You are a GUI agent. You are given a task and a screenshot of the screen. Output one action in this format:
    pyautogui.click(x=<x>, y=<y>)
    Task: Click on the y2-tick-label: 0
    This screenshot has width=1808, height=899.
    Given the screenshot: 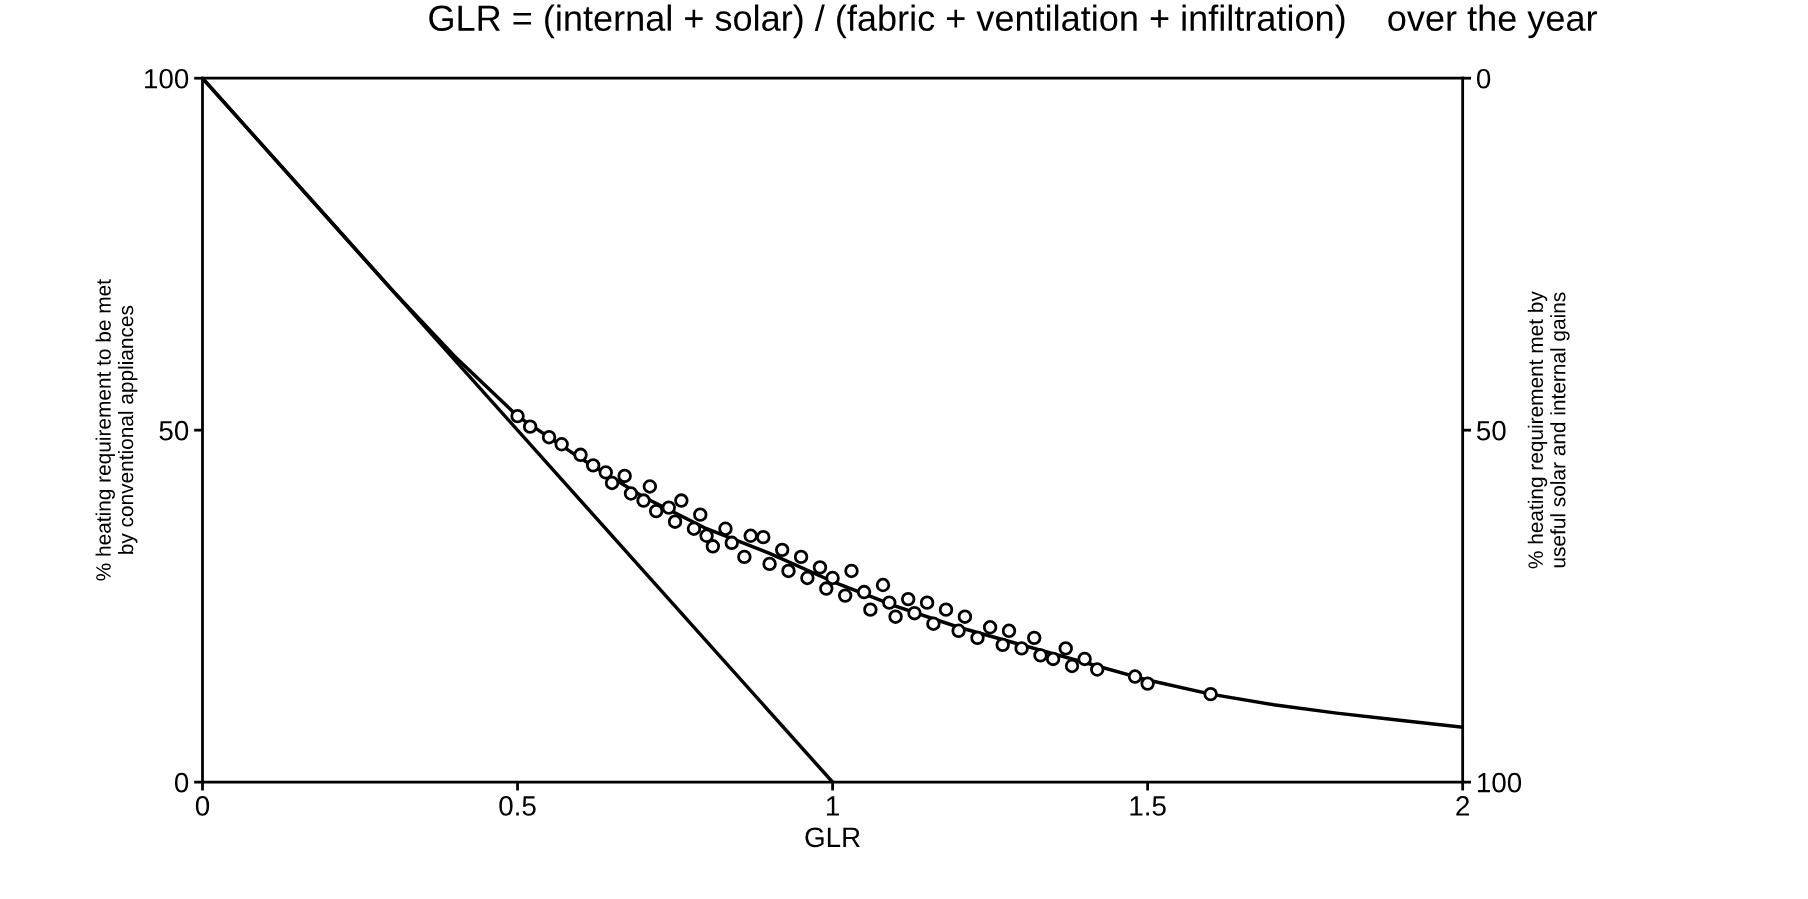 What is the action you would take?
    pyautogui.click(x=1483, y=78)
    